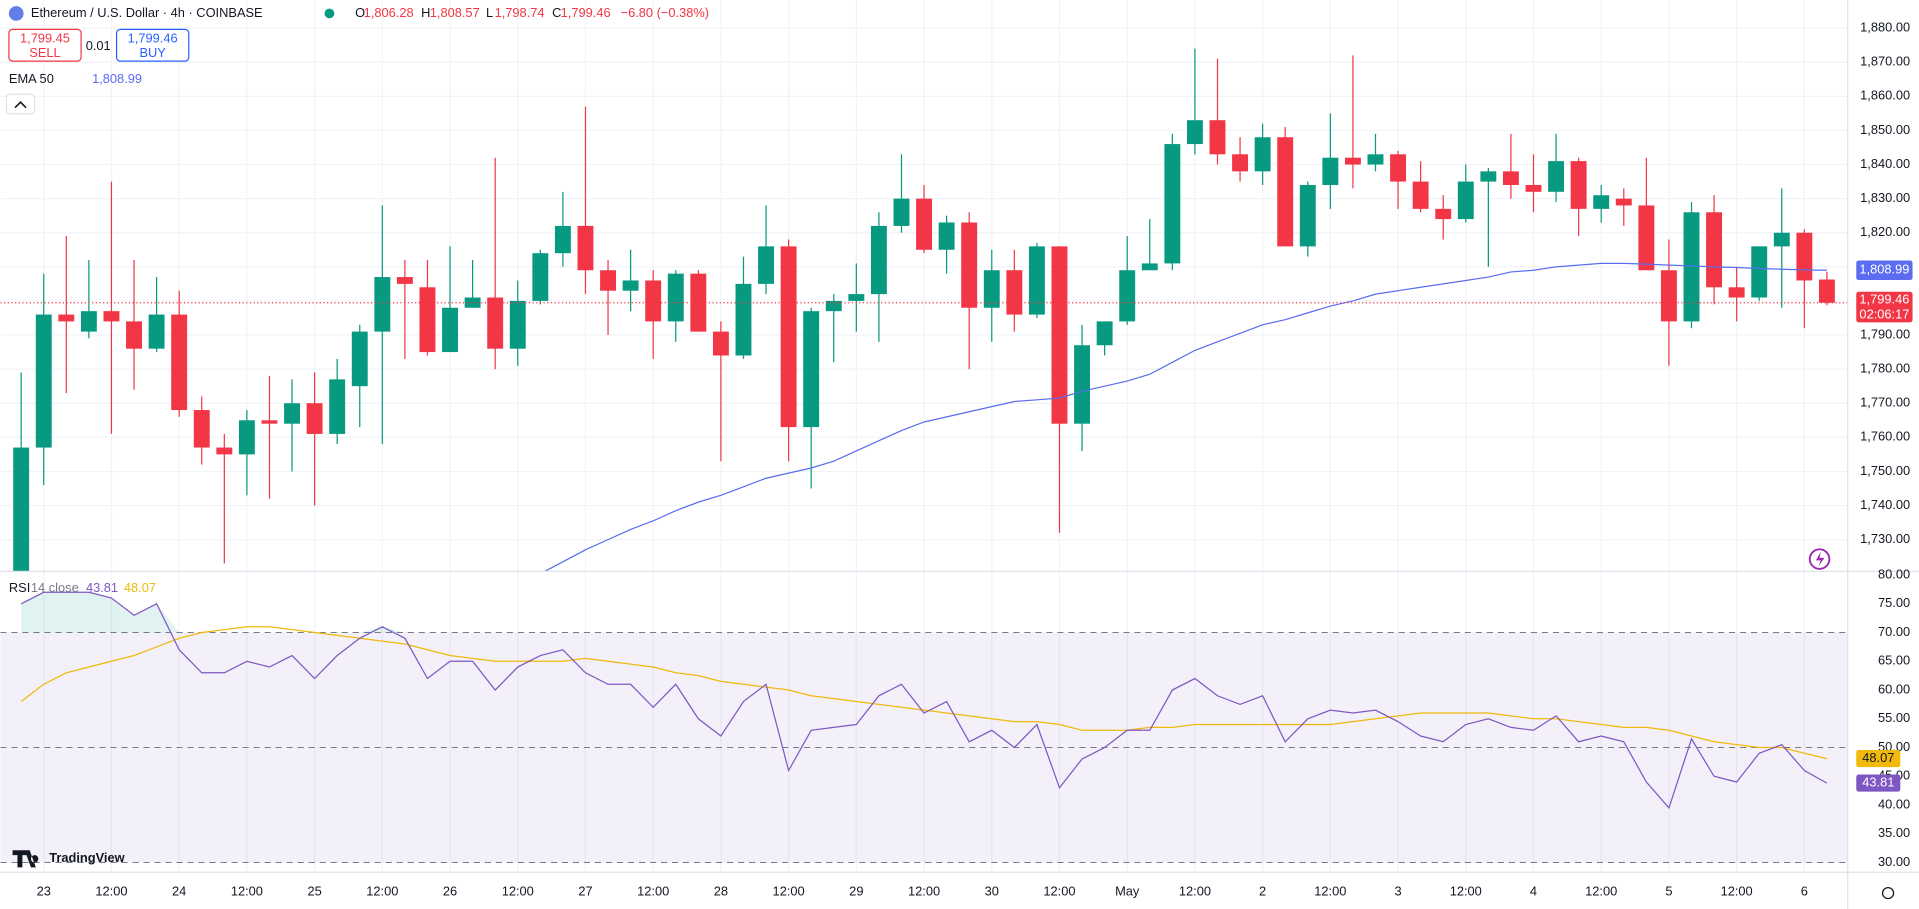 The image size is (1919, 909). I want to click on x-tick-label: 30, so click(992, 890).